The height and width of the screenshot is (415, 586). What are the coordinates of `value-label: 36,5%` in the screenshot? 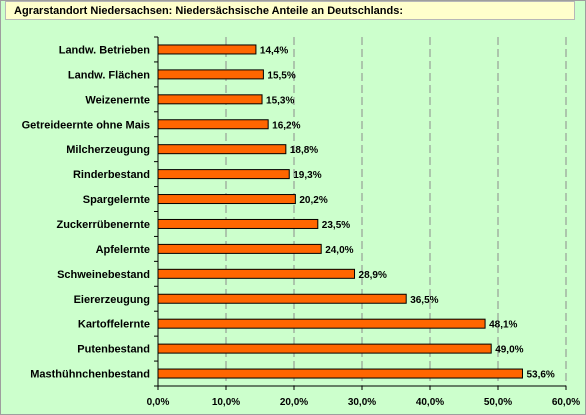 It's located at (424, 300).